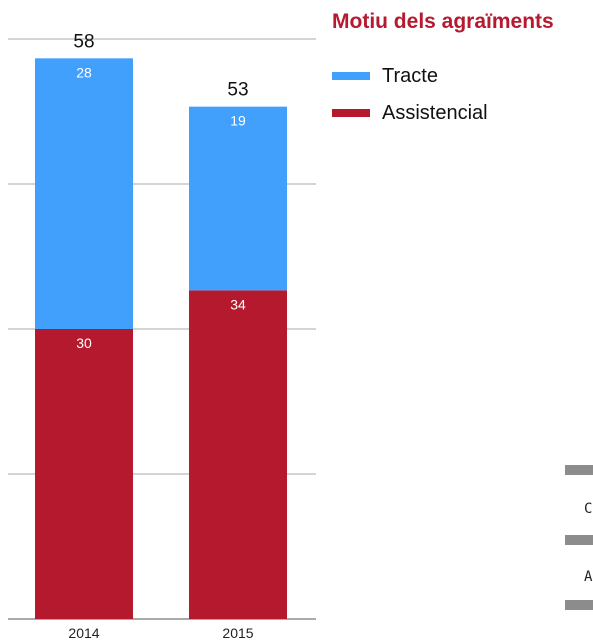 The height and width of the screenshot is (642, 593). Describe the element at coordinates (238, 454) in the screenshot. I see `bar-assistencial-2015` at that location.